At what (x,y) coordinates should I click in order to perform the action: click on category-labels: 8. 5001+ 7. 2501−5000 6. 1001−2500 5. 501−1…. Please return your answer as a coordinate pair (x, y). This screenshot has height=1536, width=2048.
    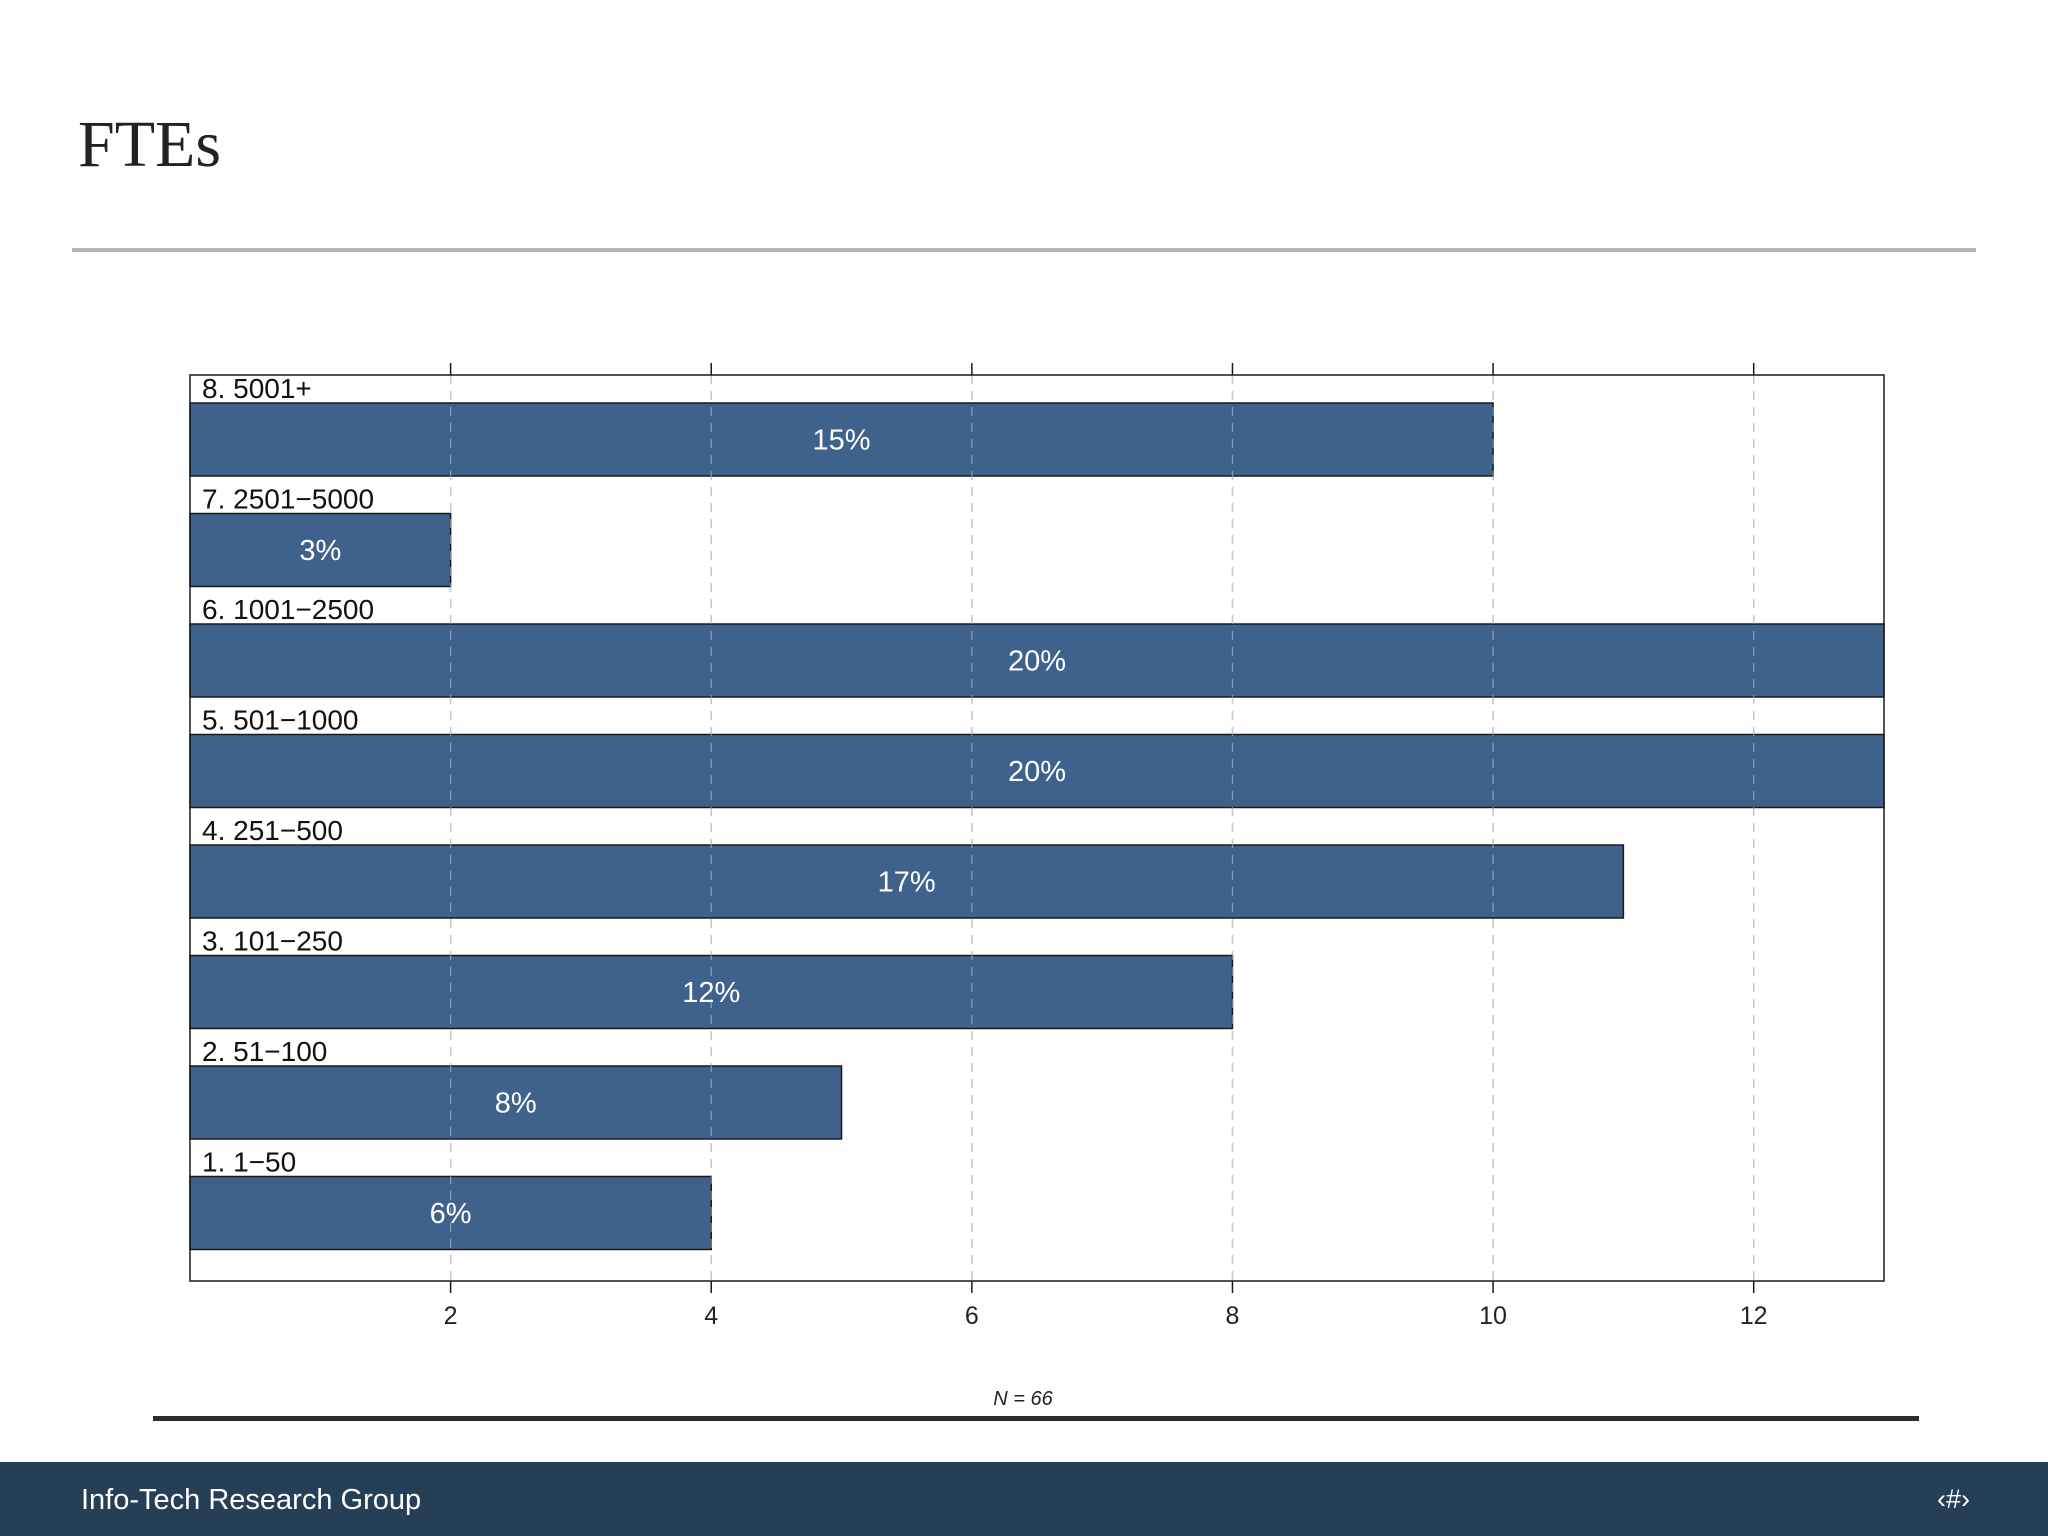
    Looking at the image, I should click on (288, 775).